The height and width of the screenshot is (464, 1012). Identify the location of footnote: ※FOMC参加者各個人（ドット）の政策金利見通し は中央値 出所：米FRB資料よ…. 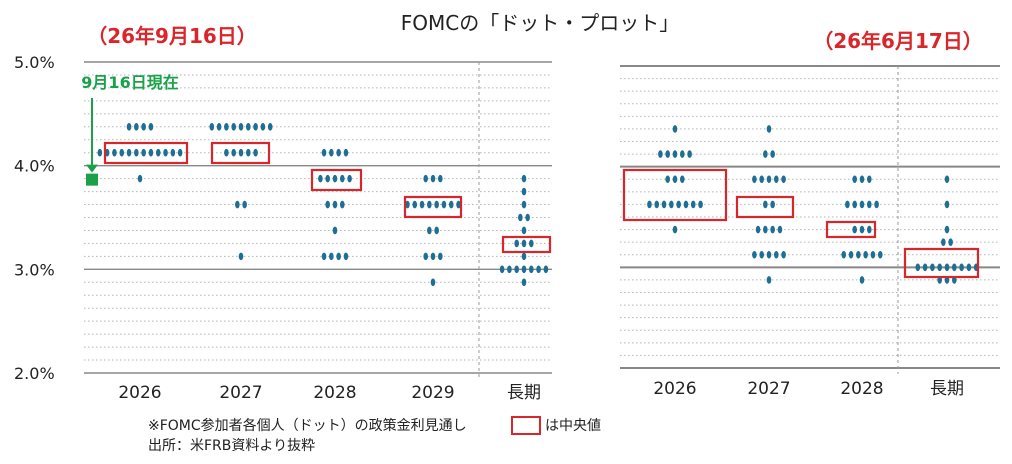
(374, 435).